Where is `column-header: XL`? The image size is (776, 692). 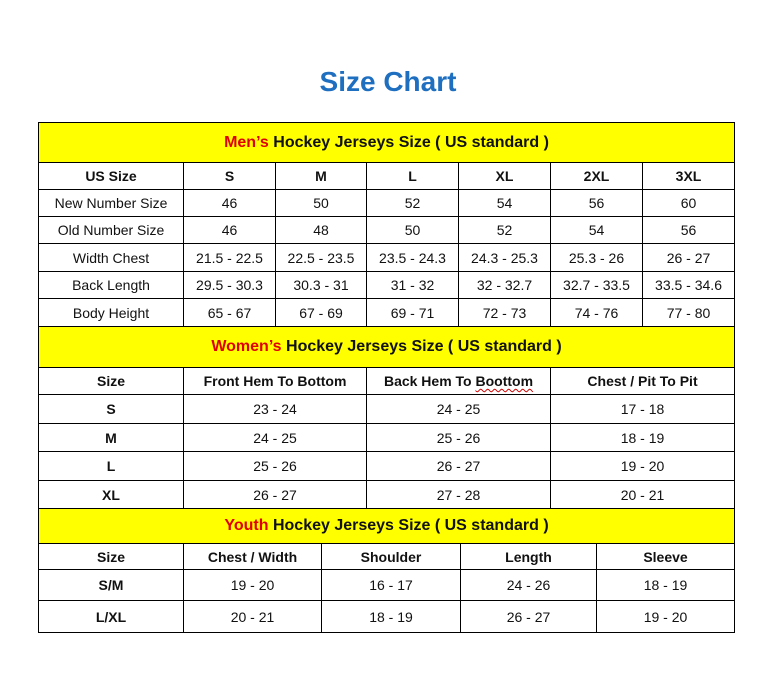
column-header: XL is located at coordinates (504, 176).